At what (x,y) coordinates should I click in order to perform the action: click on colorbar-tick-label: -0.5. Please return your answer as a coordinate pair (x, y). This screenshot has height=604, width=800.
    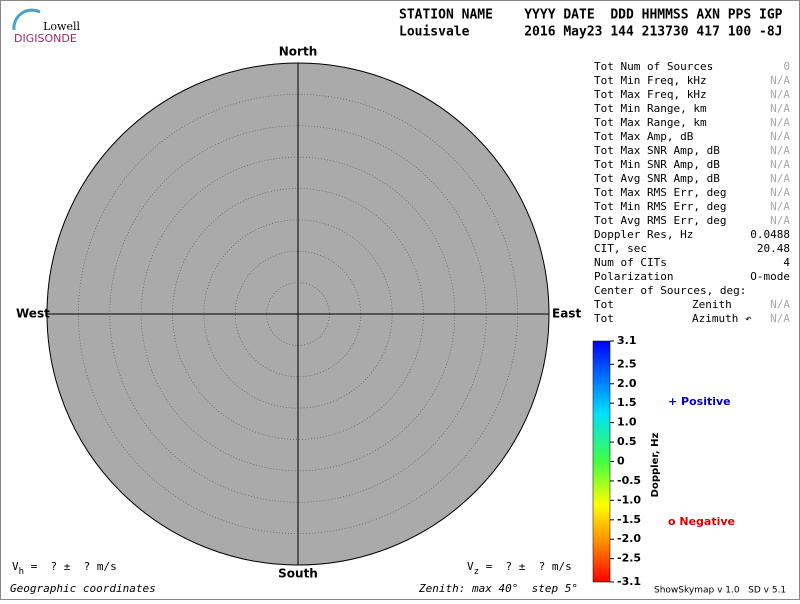
    Looking at the image, I should click on (629, 480).